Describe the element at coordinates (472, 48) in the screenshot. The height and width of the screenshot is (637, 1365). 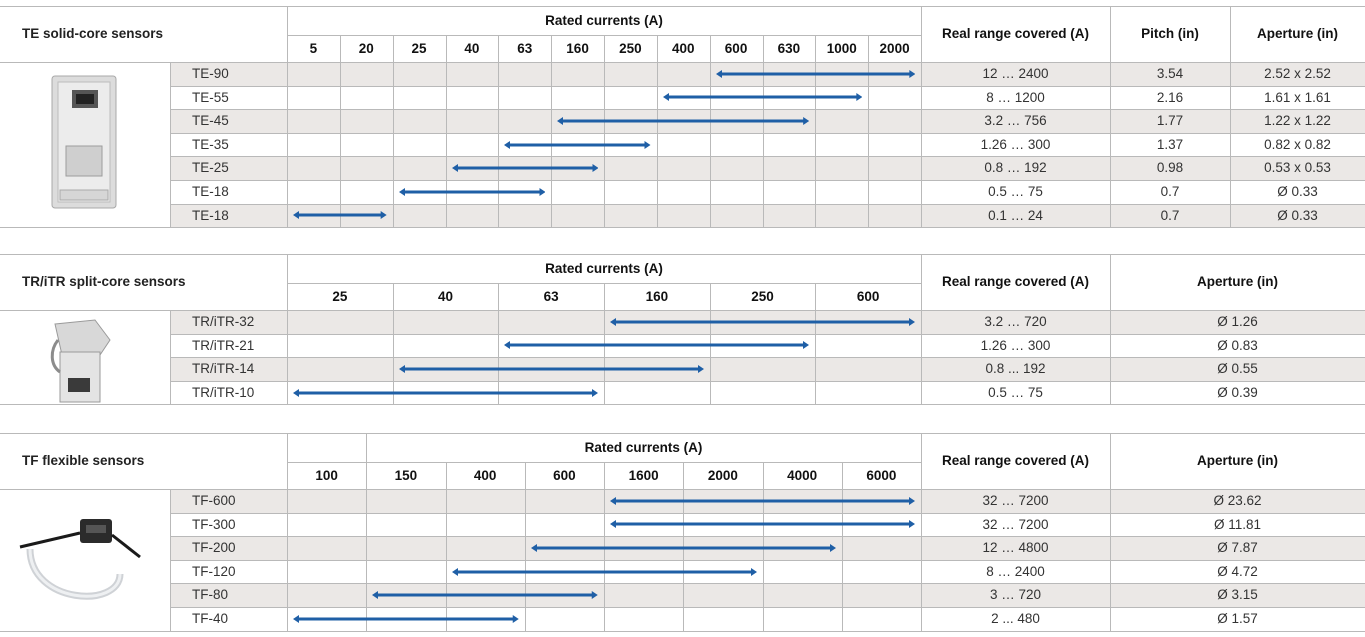
I see `current-column-header: 40` at that location.